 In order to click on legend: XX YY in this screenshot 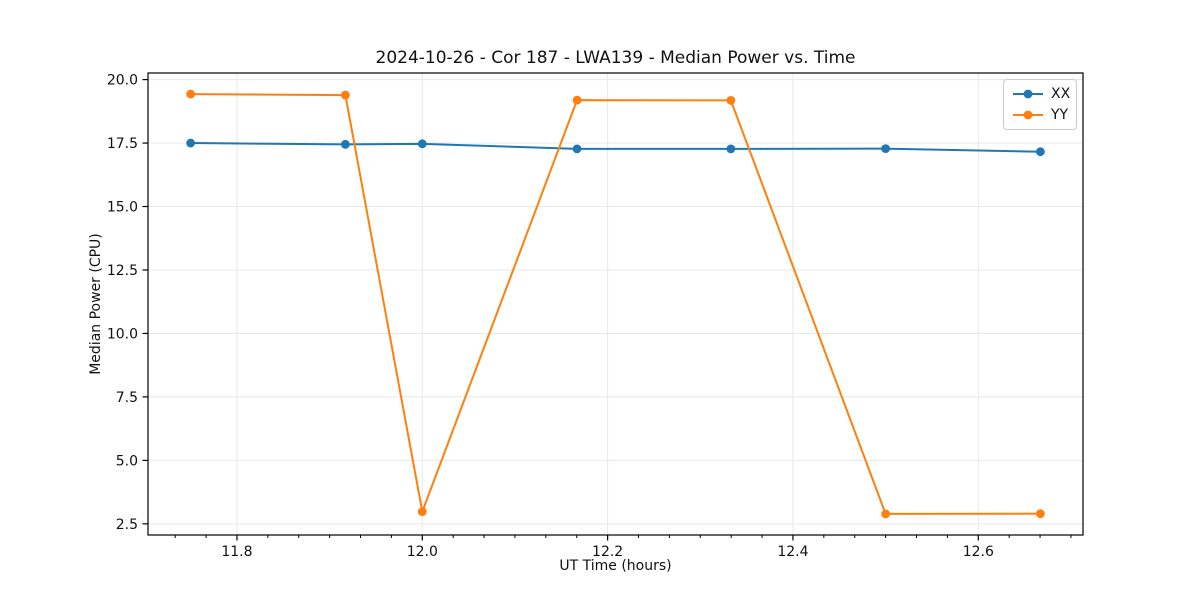, I will do `click(1040, 104)`.